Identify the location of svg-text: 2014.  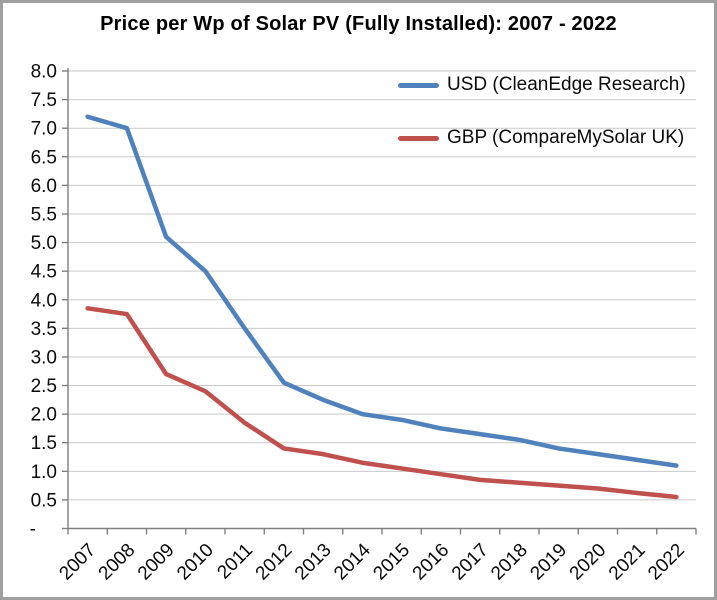
(352, 561).